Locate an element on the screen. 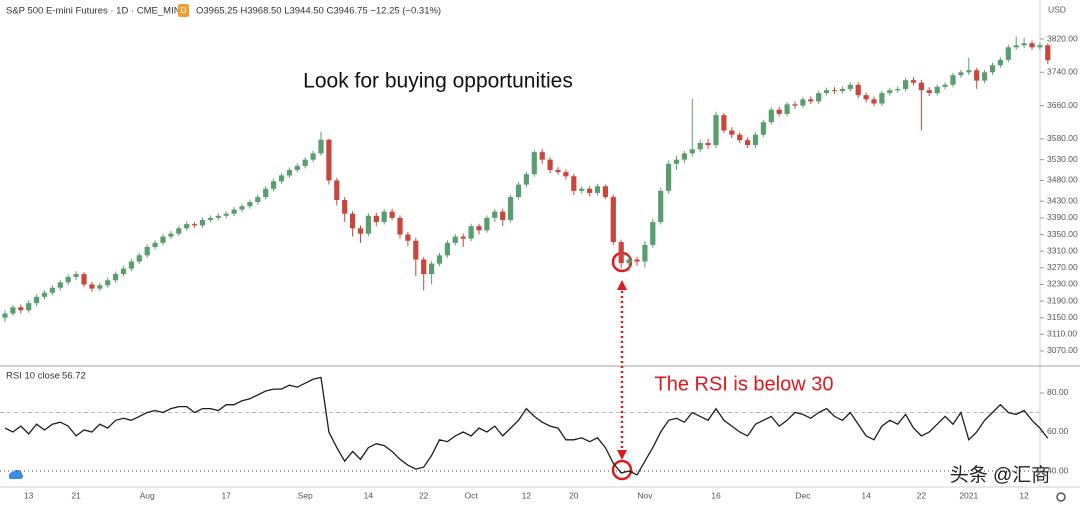  x-tick-label: Sep is located at coordinates (305, 495).